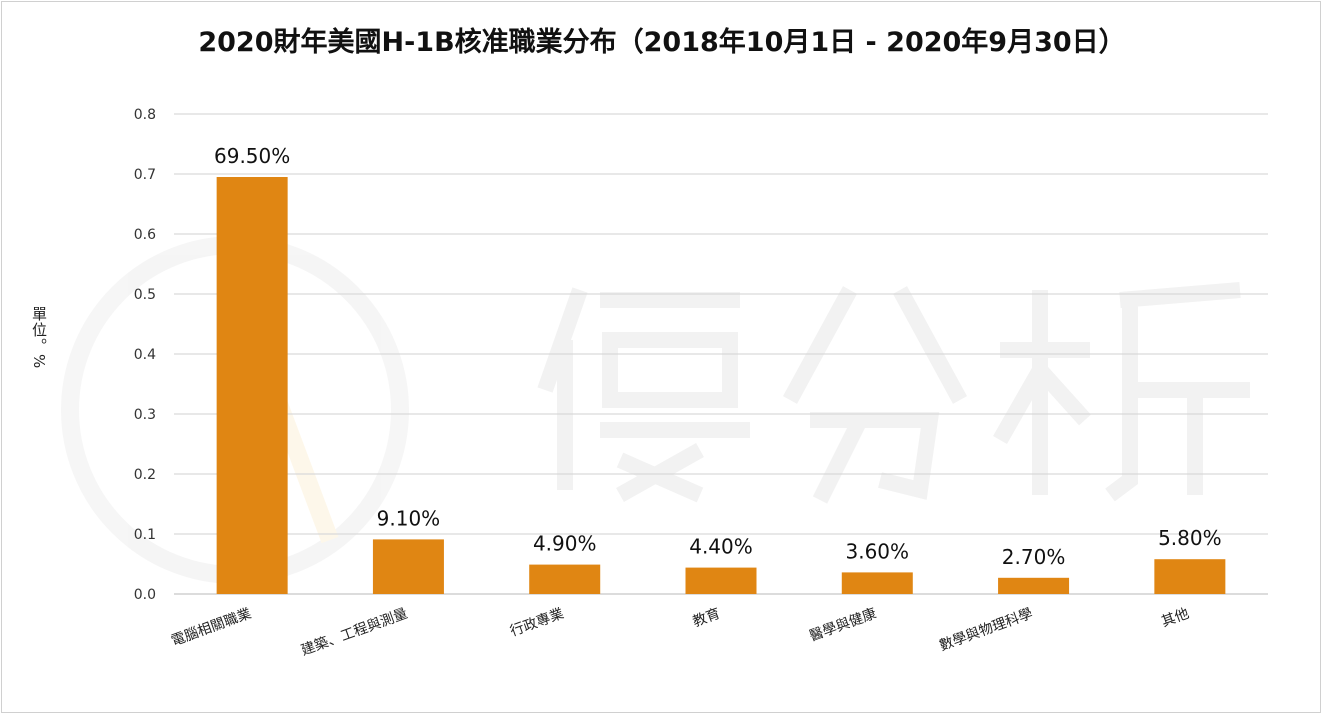 The image size is (1324, 716). What do you see at coordinates (878, 551) in the screenshot?
I see `data-label: 3.60%` at bounding box center [878, 551].